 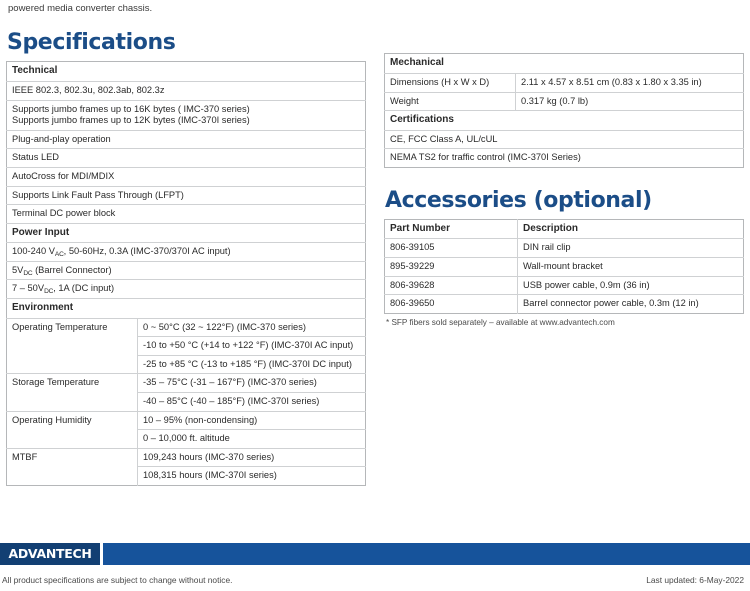 I want to click on mechanical-value-weight: 0.317 kg (0.7 lb), so click(x=629, y=101).